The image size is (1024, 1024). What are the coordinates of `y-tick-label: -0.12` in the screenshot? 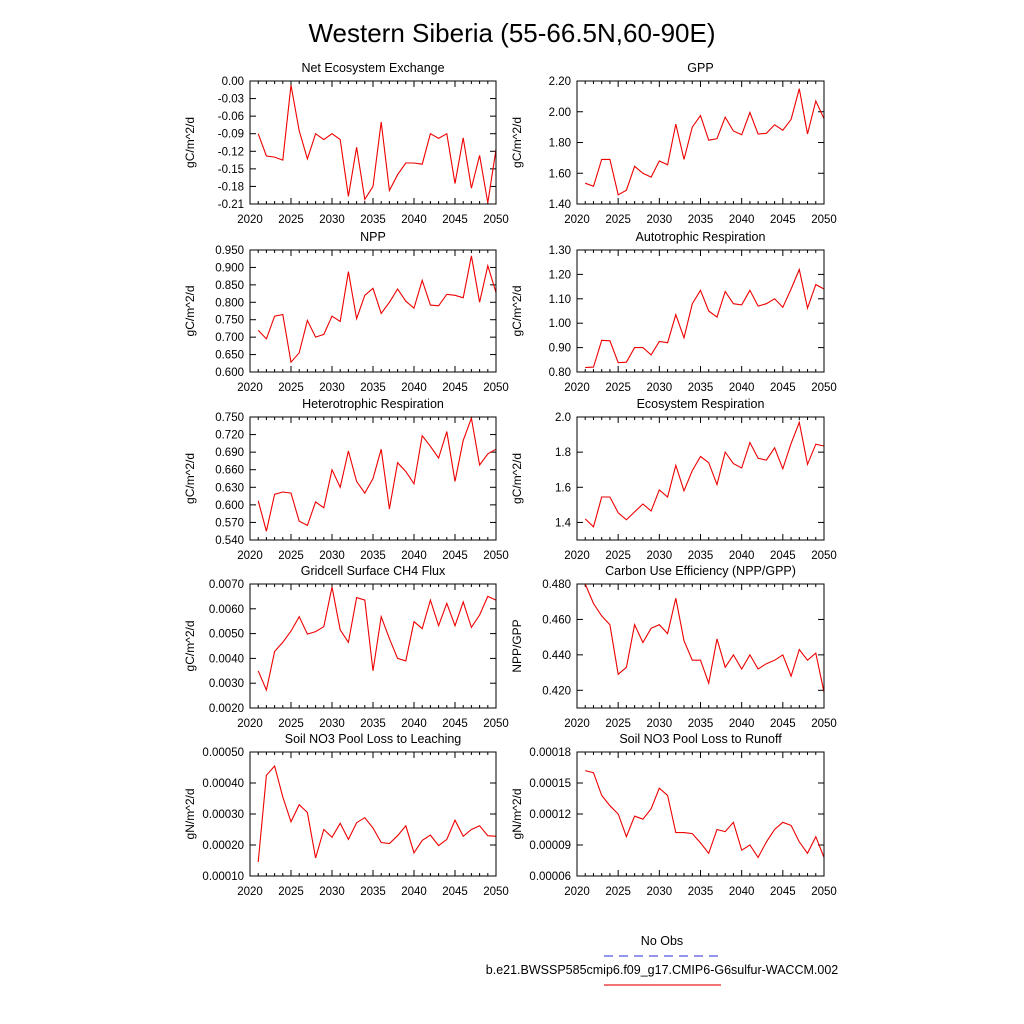 It's located at (231, 152).